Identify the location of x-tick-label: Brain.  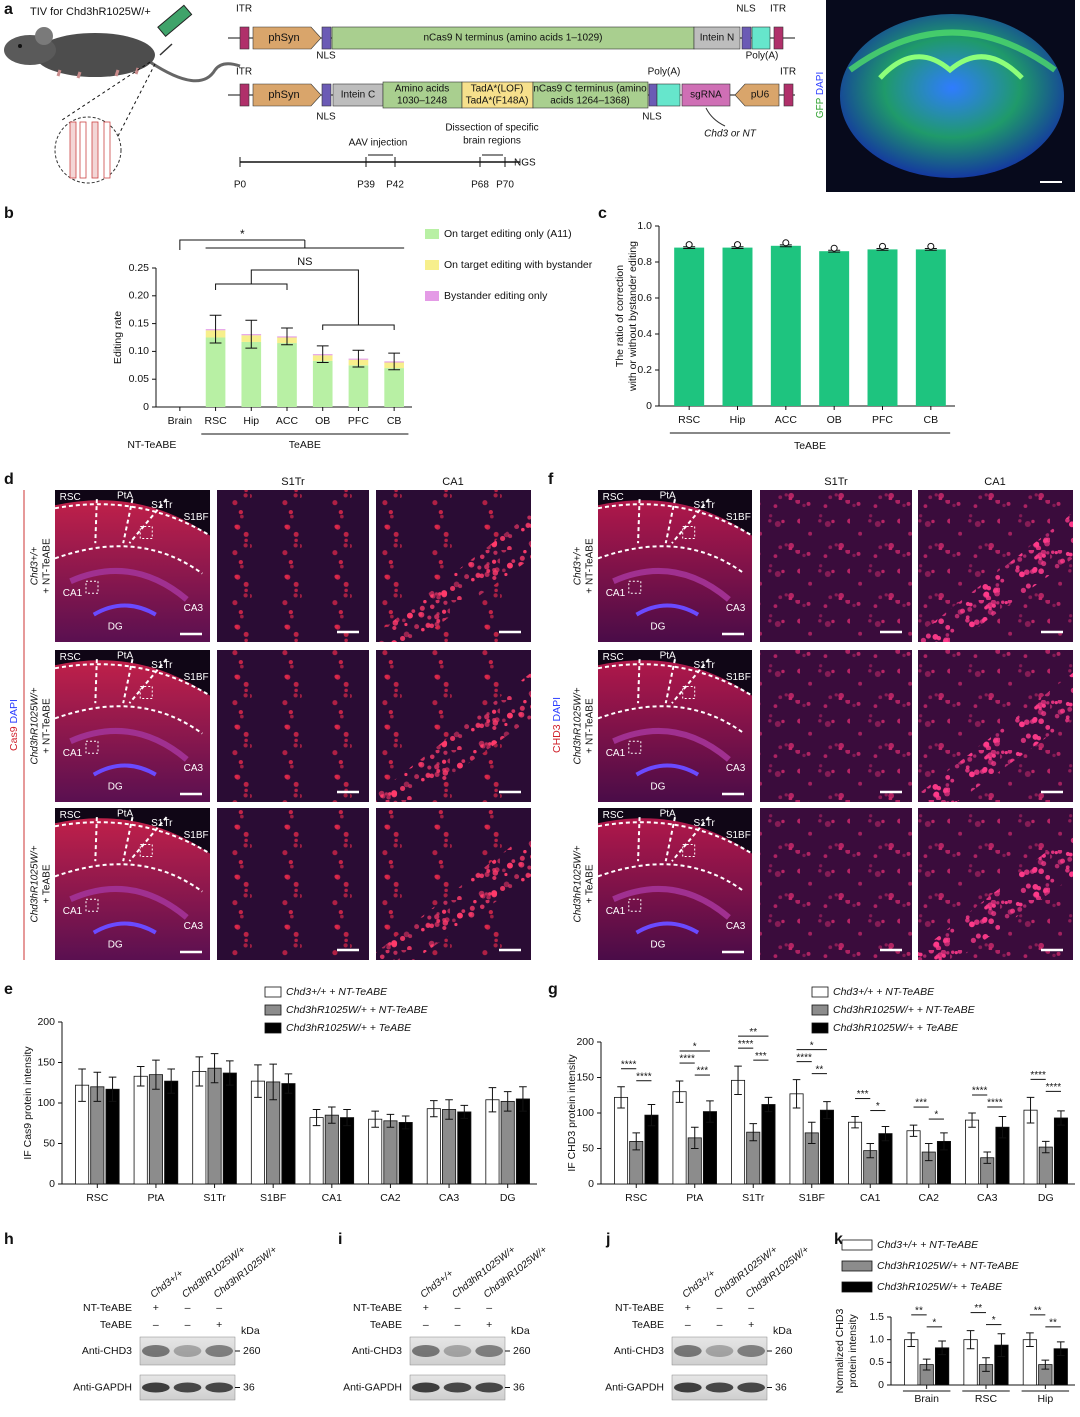
(926, 1399).